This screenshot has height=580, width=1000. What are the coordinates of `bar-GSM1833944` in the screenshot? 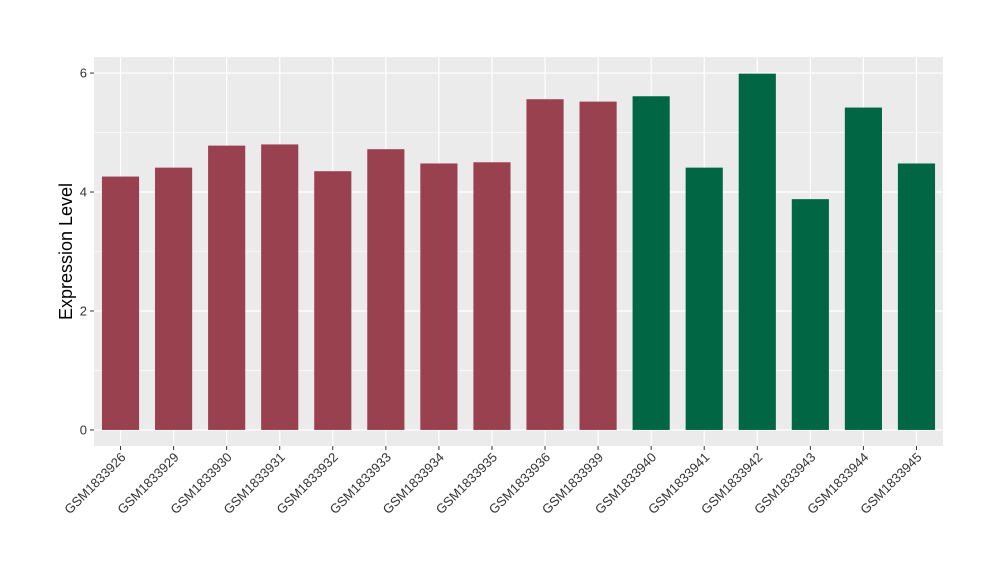 It's located at (863, 268).